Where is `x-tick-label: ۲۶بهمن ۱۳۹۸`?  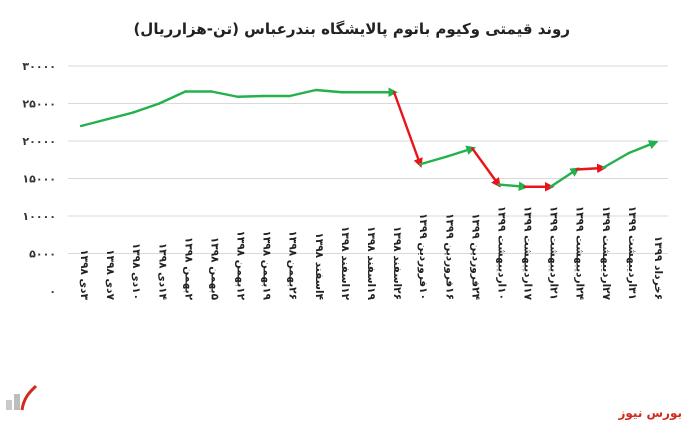 x-tick-label: ۲۶بهمن ۱۳۹۸ is located at coordinates (293, 266).